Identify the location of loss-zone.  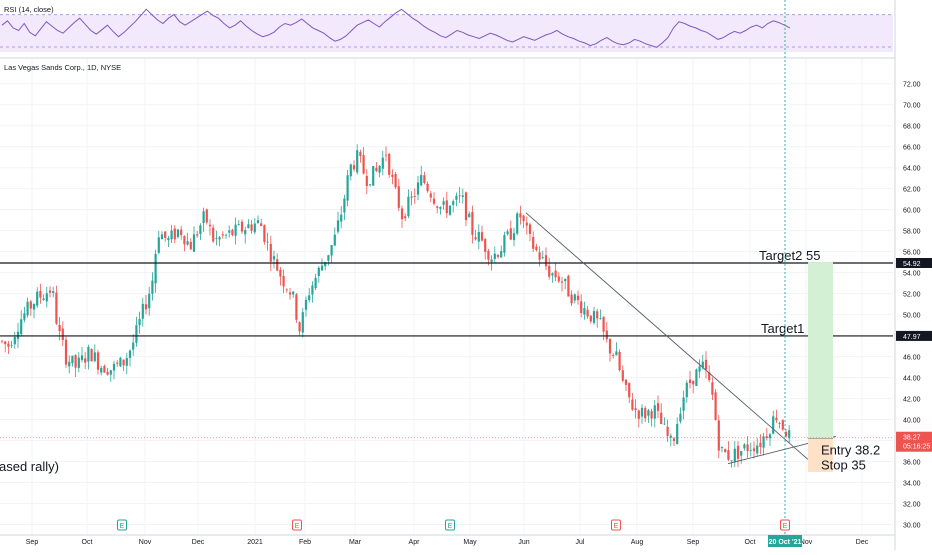
(820, 455).